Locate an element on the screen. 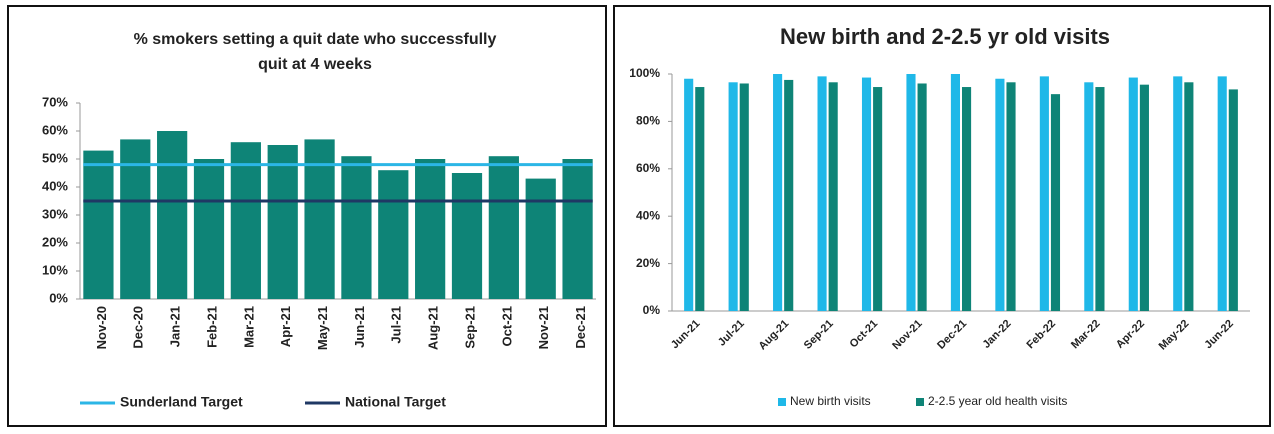 This screenshot has height=434, width=1274. chart-title: quit at 4 weeks is located at coordinates (315, 64).